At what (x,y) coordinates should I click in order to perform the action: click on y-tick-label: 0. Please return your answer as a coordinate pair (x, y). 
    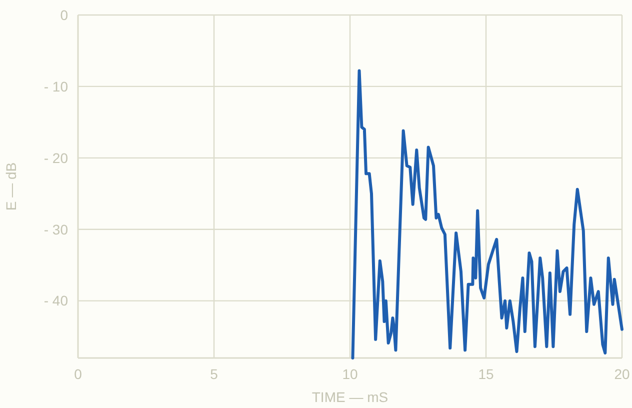
    Looking at the image, I should click on (64, 14).